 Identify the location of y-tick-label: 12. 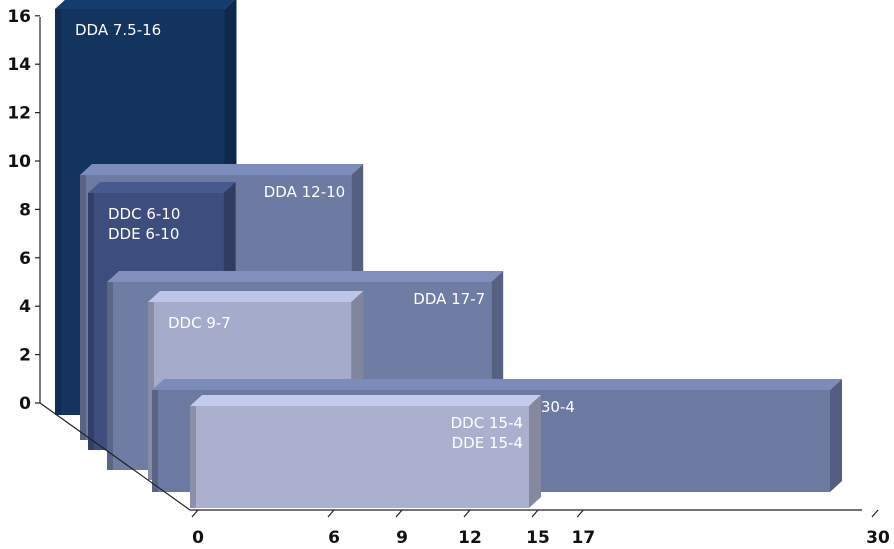
(19, 114).